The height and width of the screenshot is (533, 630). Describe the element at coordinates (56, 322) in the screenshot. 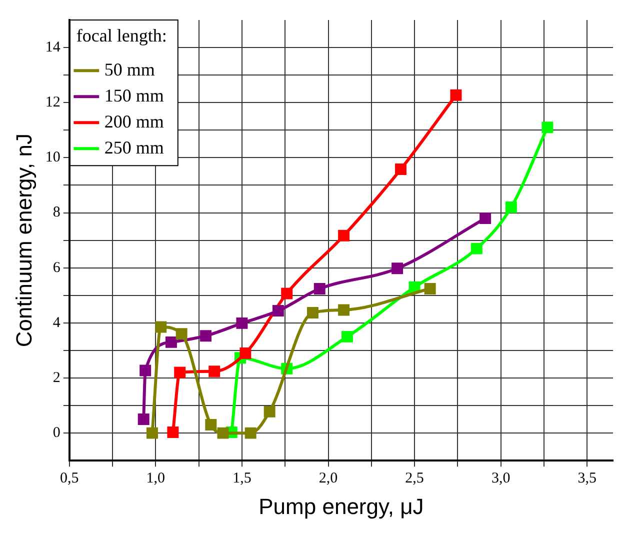

I see `y-tick-label: 4` at that location.